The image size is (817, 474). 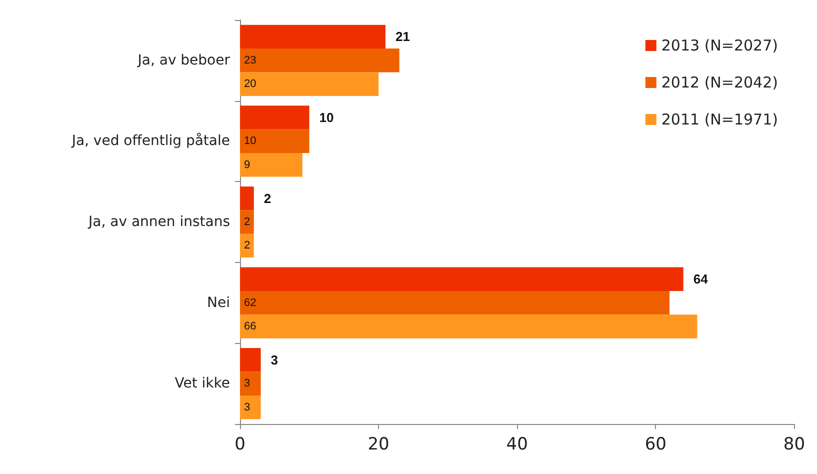 What do you see at coordinates (379, 444) in the screenshot?
I see `x-tick-label: 20` at bounding box center [379, 444].